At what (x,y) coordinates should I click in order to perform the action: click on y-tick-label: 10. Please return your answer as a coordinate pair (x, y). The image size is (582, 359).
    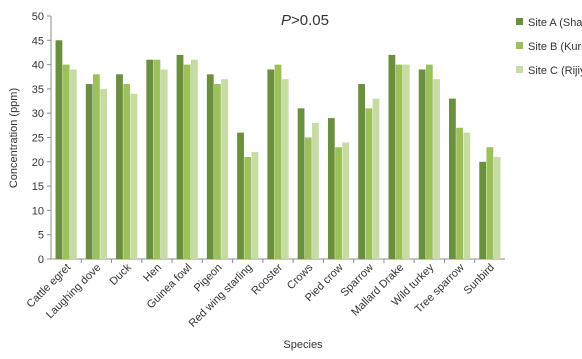
    Looking at the image, I should click on (38, 211).